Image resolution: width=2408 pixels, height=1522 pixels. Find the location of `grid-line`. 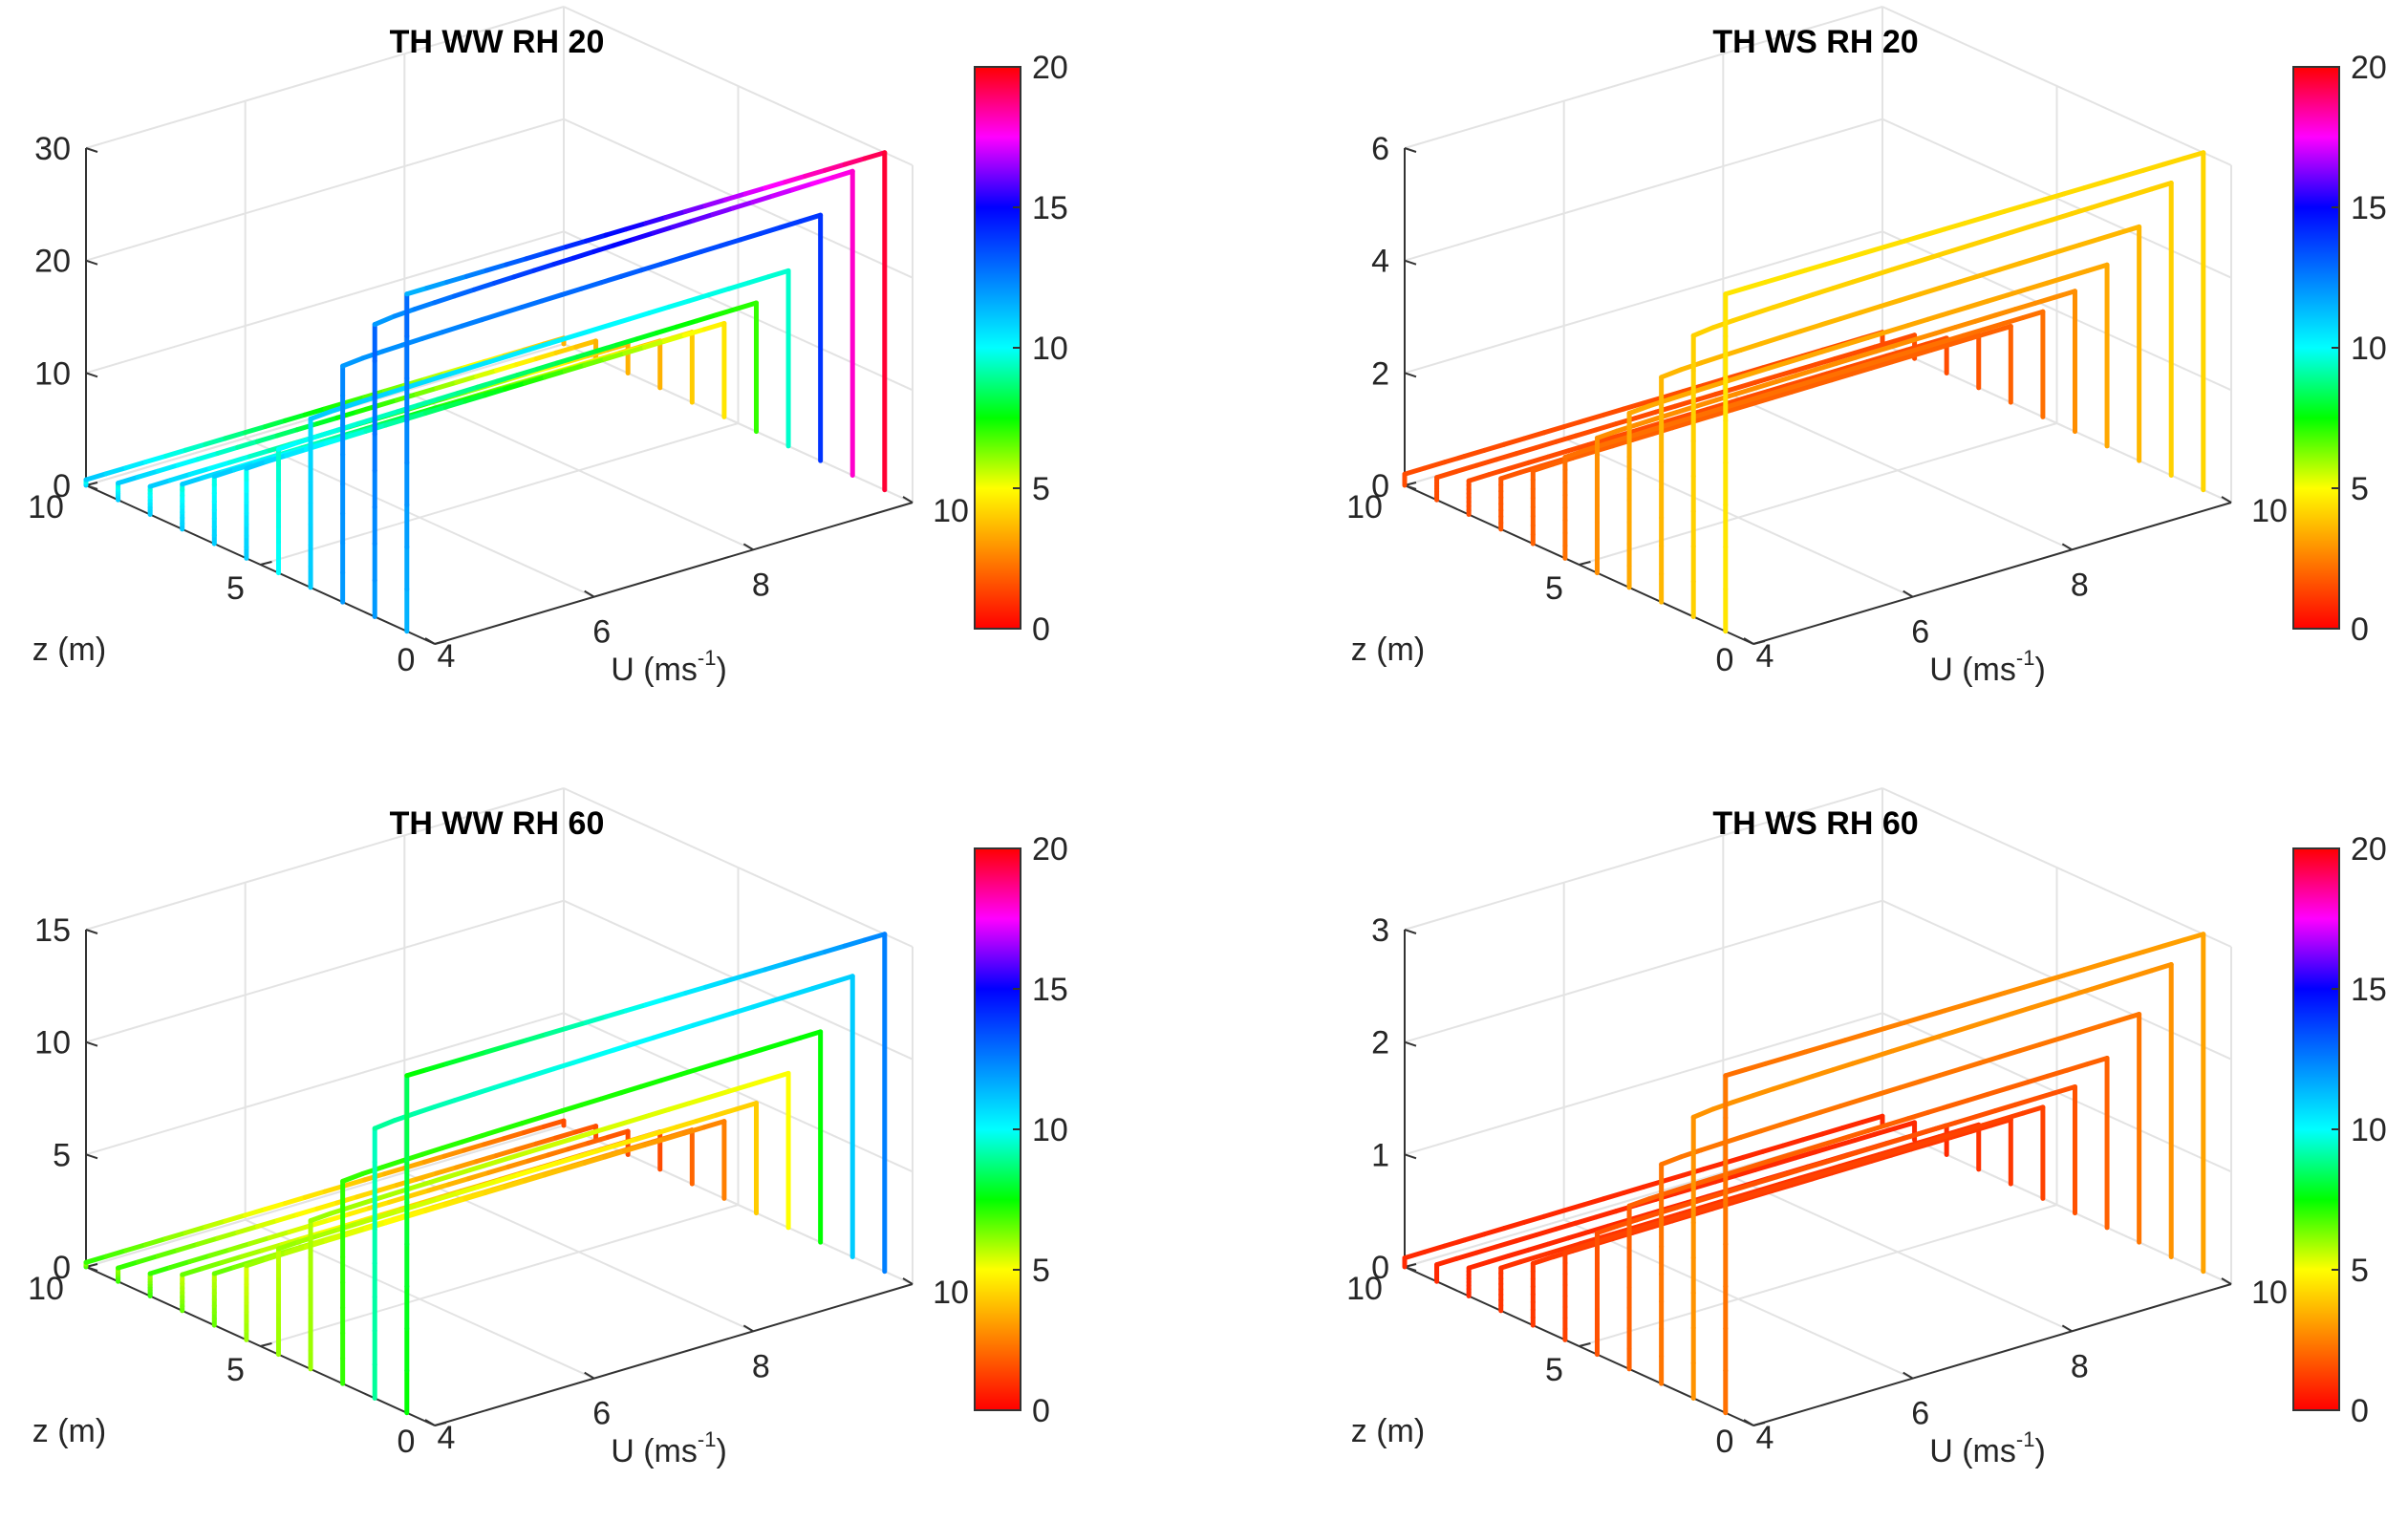

grid-line is located at coordinates (325, 859).